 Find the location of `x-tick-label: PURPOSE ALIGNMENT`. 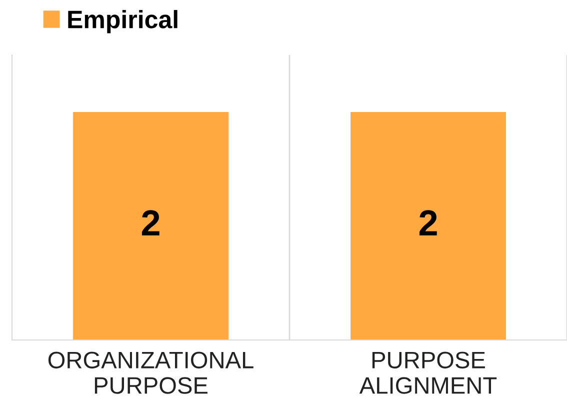

x-tick-label: PURPOSE ALIGNMENT is located at coordinates (428, 373).